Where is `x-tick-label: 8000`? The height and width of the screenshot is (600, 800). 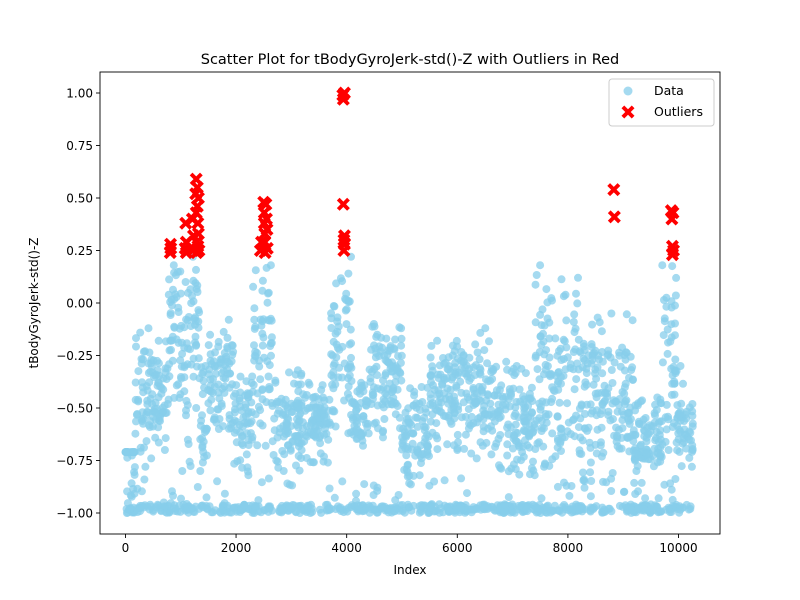
x-tick-label: 8000 is located at coordinates (568, 548).